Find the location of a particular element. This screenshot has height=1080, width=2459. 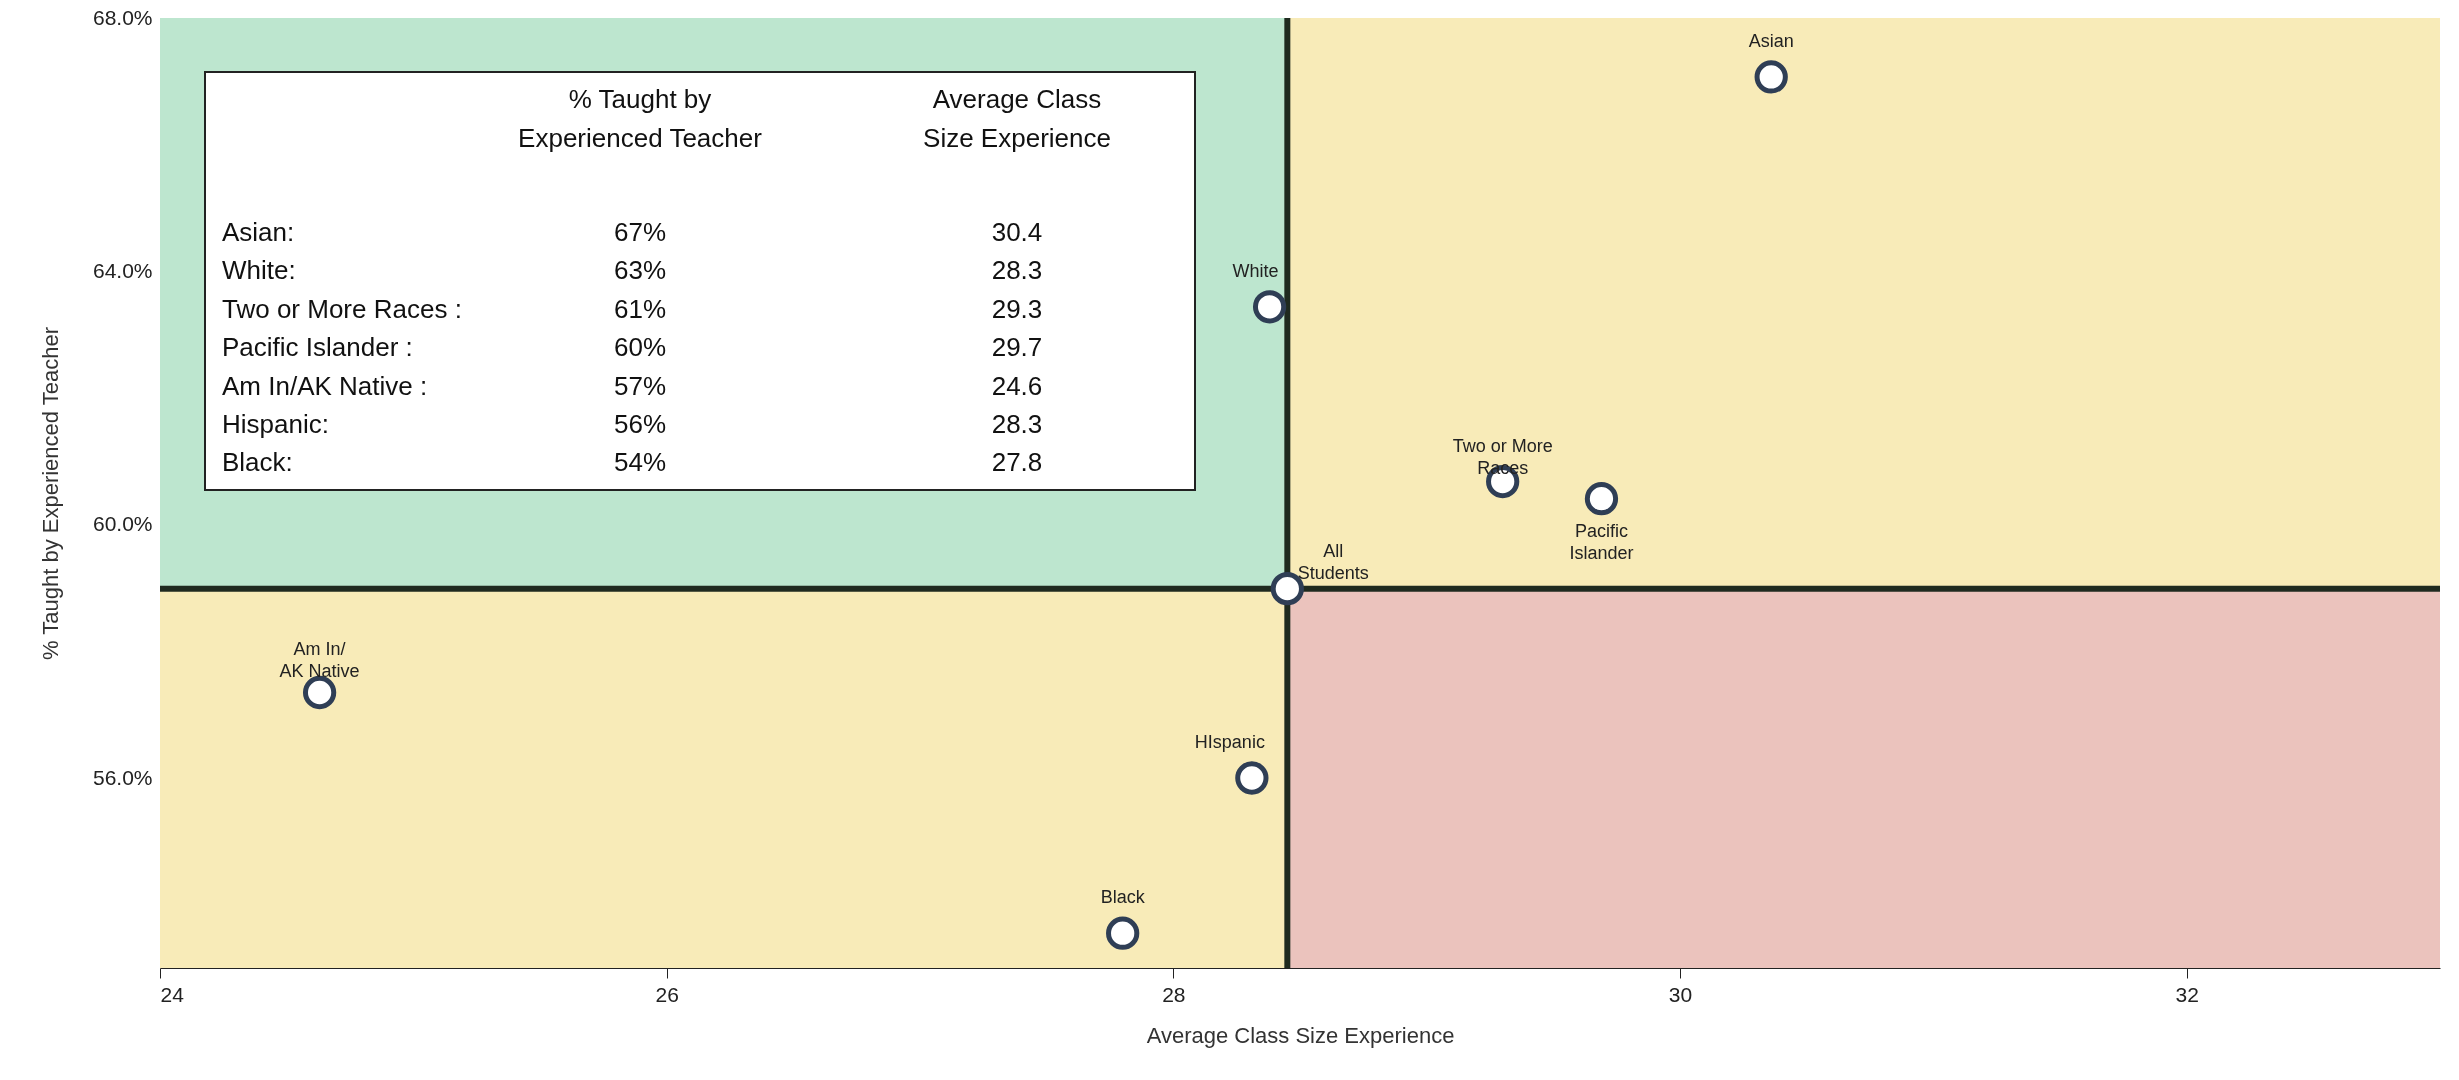

annotation: % Taught by Experienced Teacher is located at coordinates (640, 118).